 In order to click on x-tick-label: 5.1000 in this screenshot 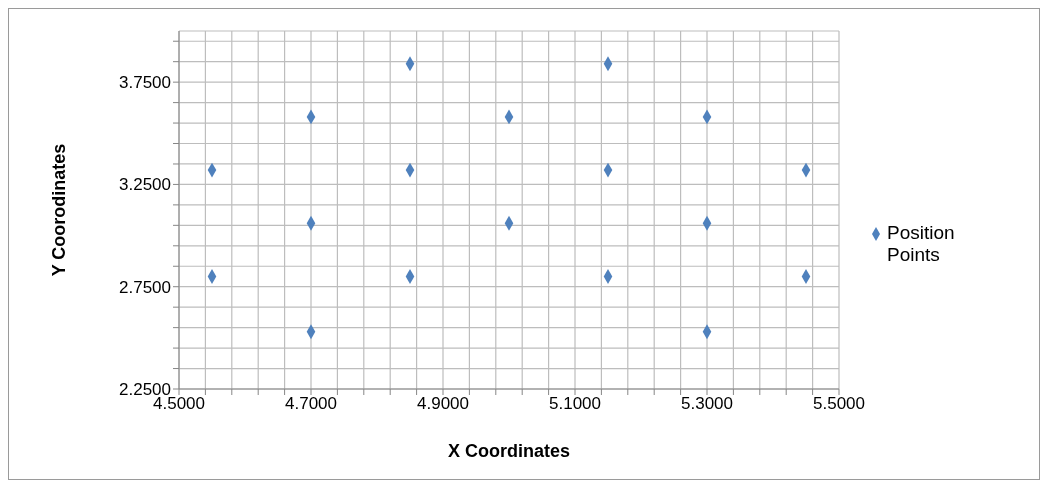, I will do `click(575, 404)`.